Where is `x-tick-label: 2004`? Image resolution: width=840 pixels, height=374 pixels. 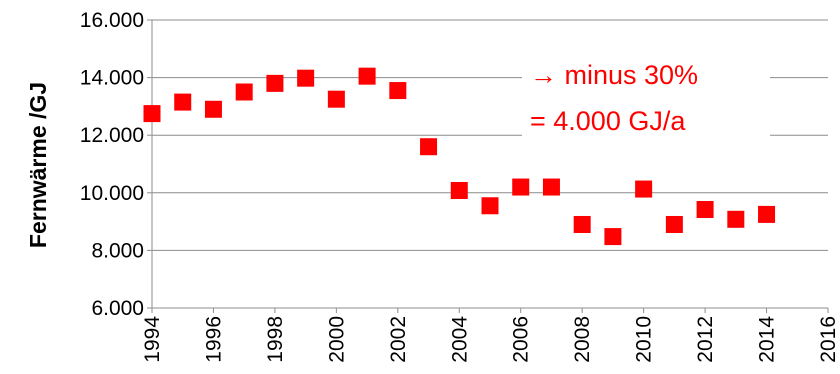
x-tick-label: 2004 is located at coordinates (459, 339).